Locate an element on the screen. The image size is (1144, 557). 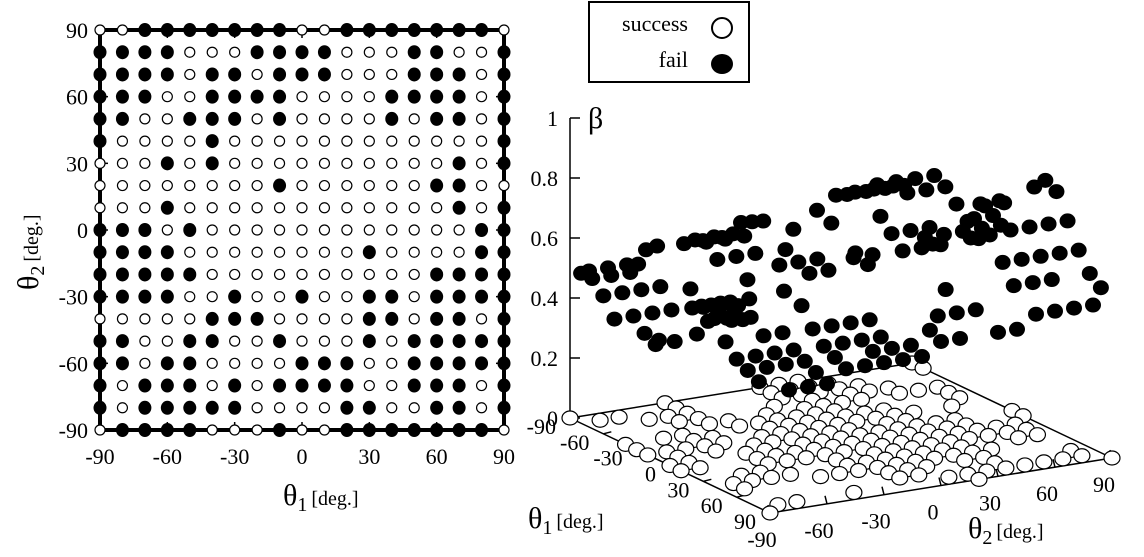
legend-label-fail: fail is located at coordinates (673, 59).